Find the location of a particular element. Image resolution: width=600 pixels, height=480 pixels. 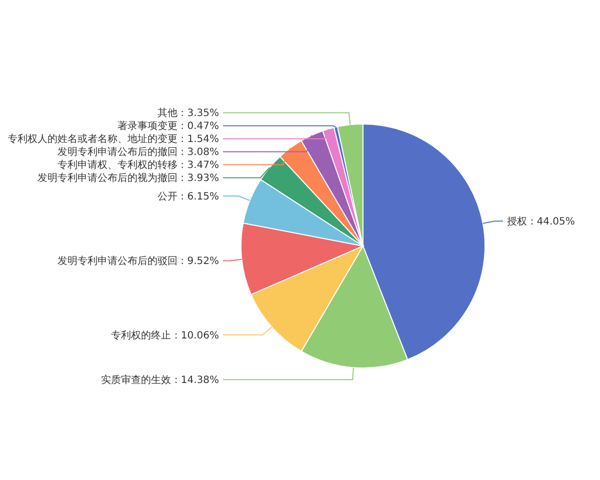

data-label: : 44.05% is located at coordinates (552, 222).